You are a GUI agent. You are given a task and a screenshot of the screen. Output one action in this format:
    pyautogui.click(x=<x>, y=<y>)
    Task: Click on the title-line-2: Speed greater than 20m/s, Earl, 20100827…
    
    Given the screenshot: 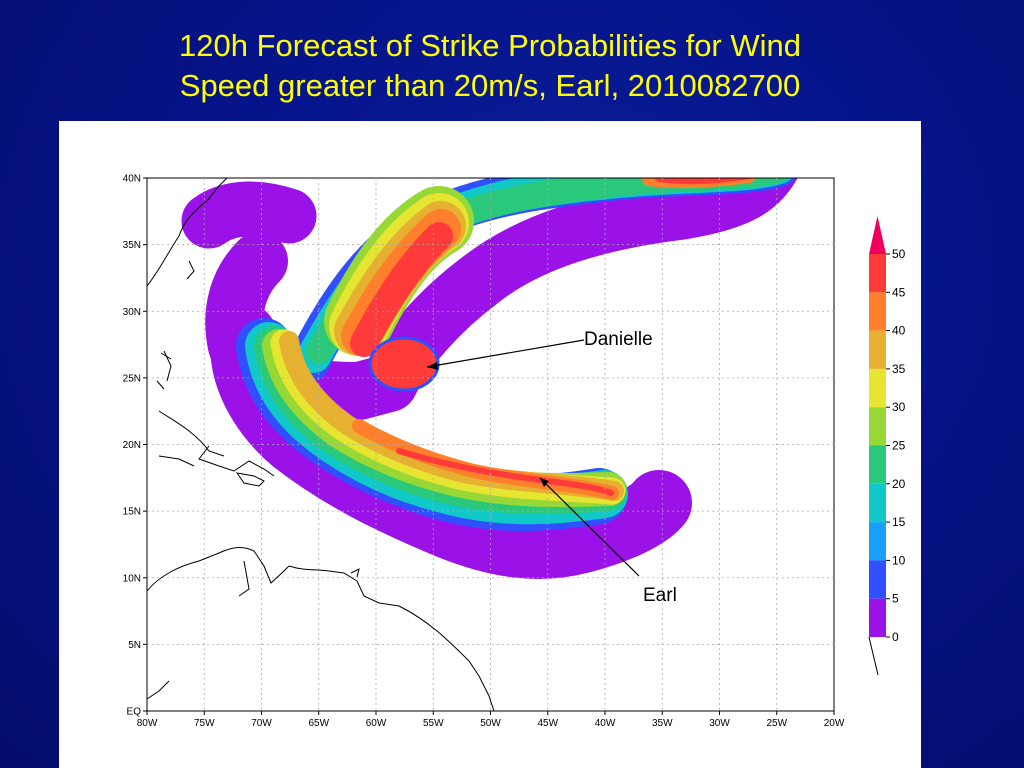 What is the action you would take?
    pyautogui.click(x=490, y=85)
    